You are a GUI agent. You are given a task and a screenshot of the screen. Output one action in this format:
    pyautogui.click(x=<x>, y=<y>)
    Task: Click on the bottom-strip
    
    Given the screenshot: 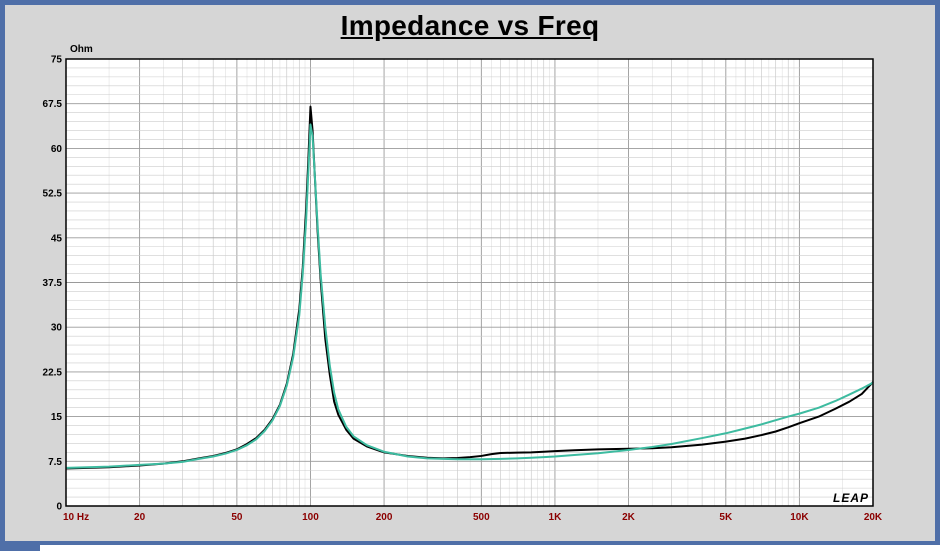 What is the action you would take?
    pyautogui.click(x=490, y=548)
    